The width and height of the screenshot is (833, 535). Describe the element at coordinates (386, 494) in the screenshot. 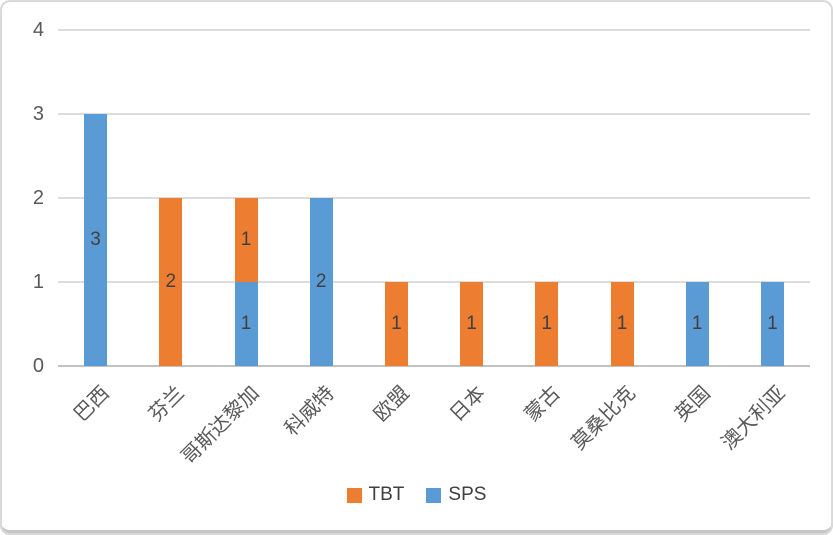

I see `legend-label-tbt: TBT` at that location.